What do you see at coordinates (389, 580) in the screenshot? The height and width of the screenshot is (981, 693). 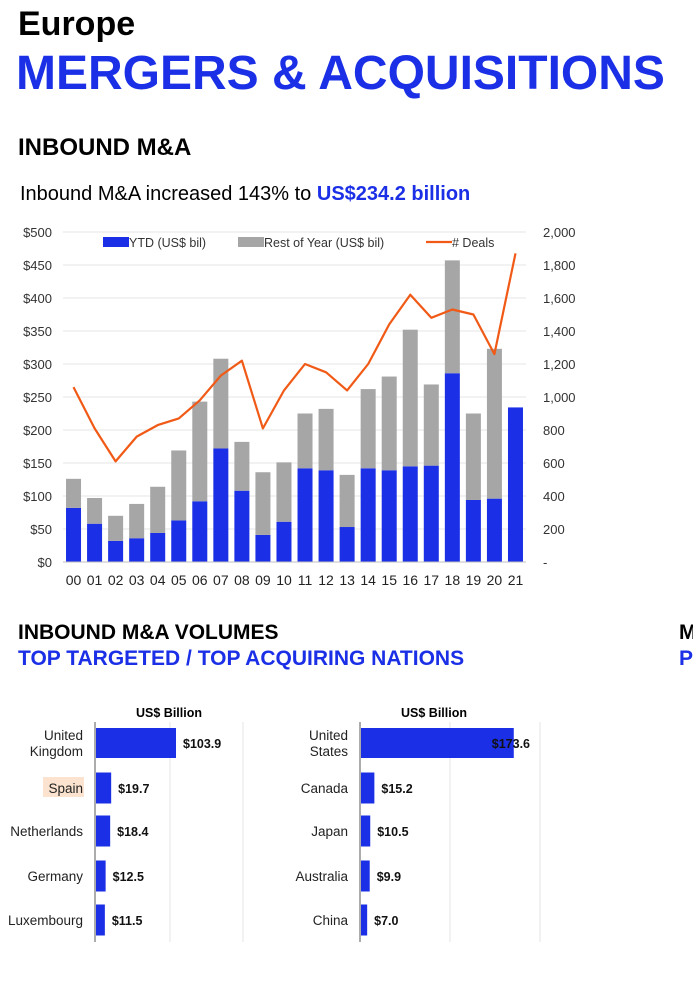 I see `x-tick-label: 15` at bounding box center [389, 580].